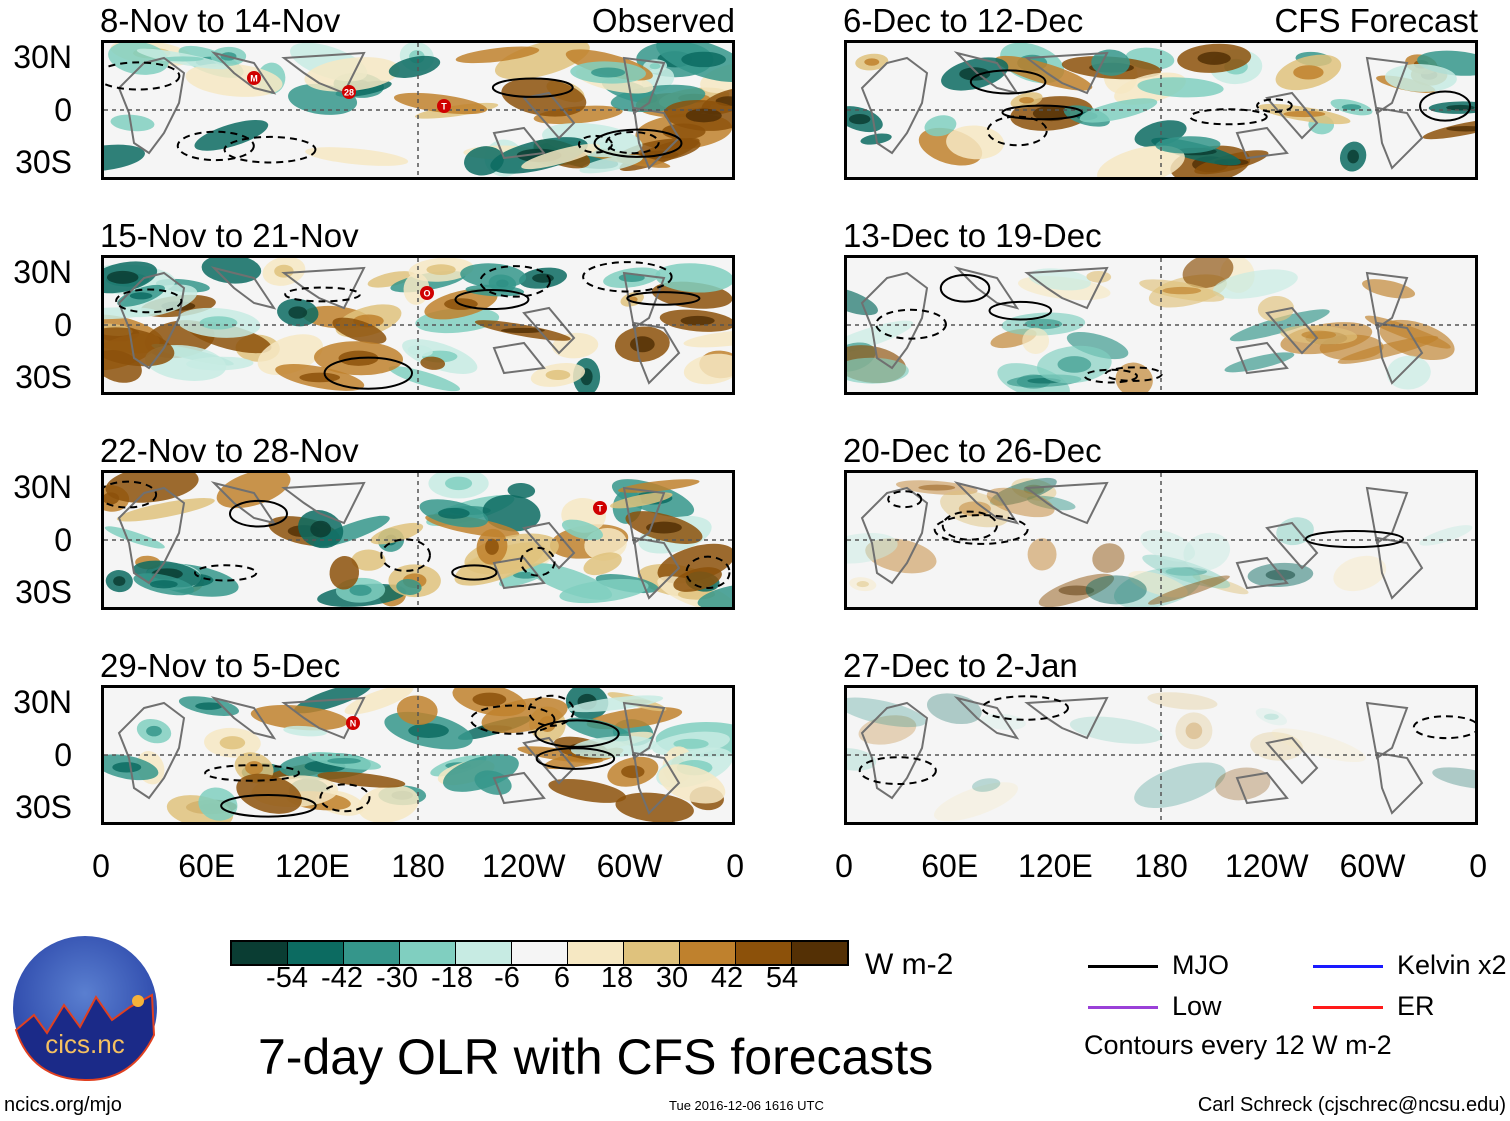  I want to click on cics-logo: cics.nc, so click(85, 1008).